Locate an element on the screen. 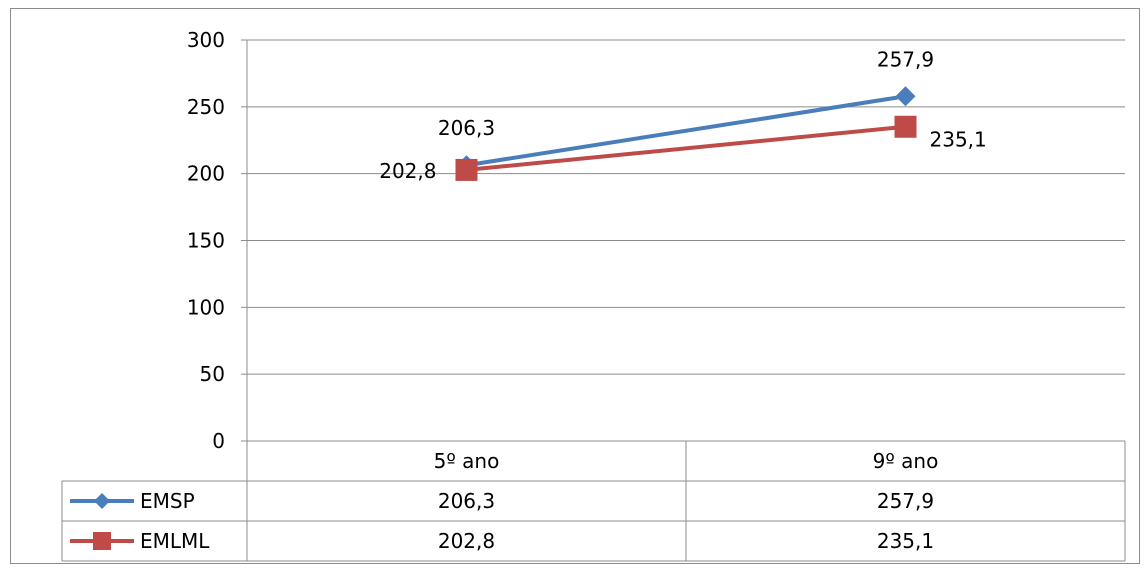 Image resolution: width=1148 pixels, height=570 pixels. table-value-cell: 202,8 is located at coordinates (466, 541).